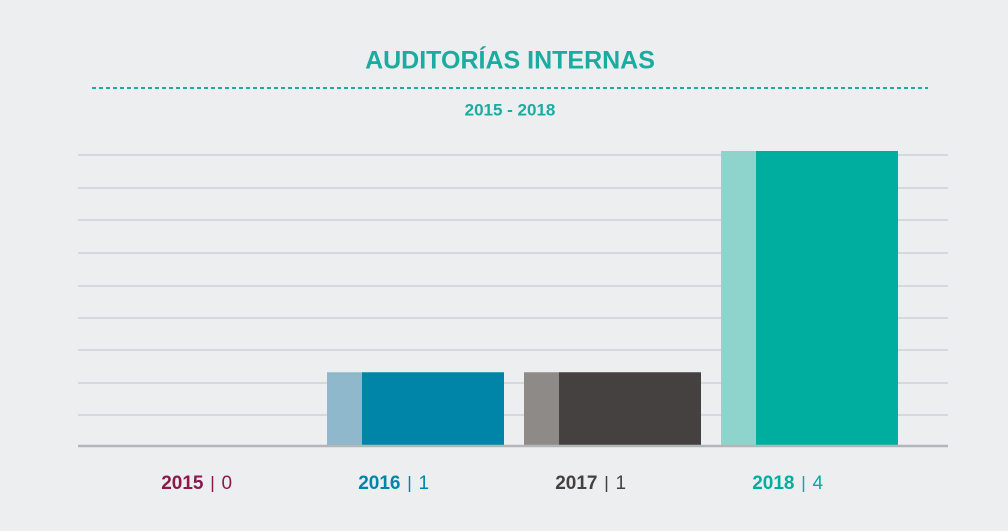 Image resolution: width=1008 pixels, height=531 pixels. I want to click on x-tick-label: 2016, so click(379, 483).